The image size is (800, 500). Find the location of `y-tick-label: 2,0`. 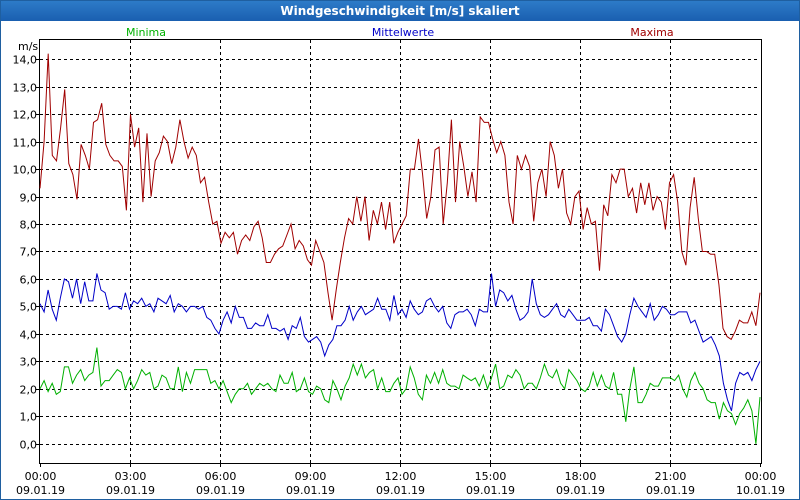

y-tick-label: 2,0 is located at coordinates (29, 390).